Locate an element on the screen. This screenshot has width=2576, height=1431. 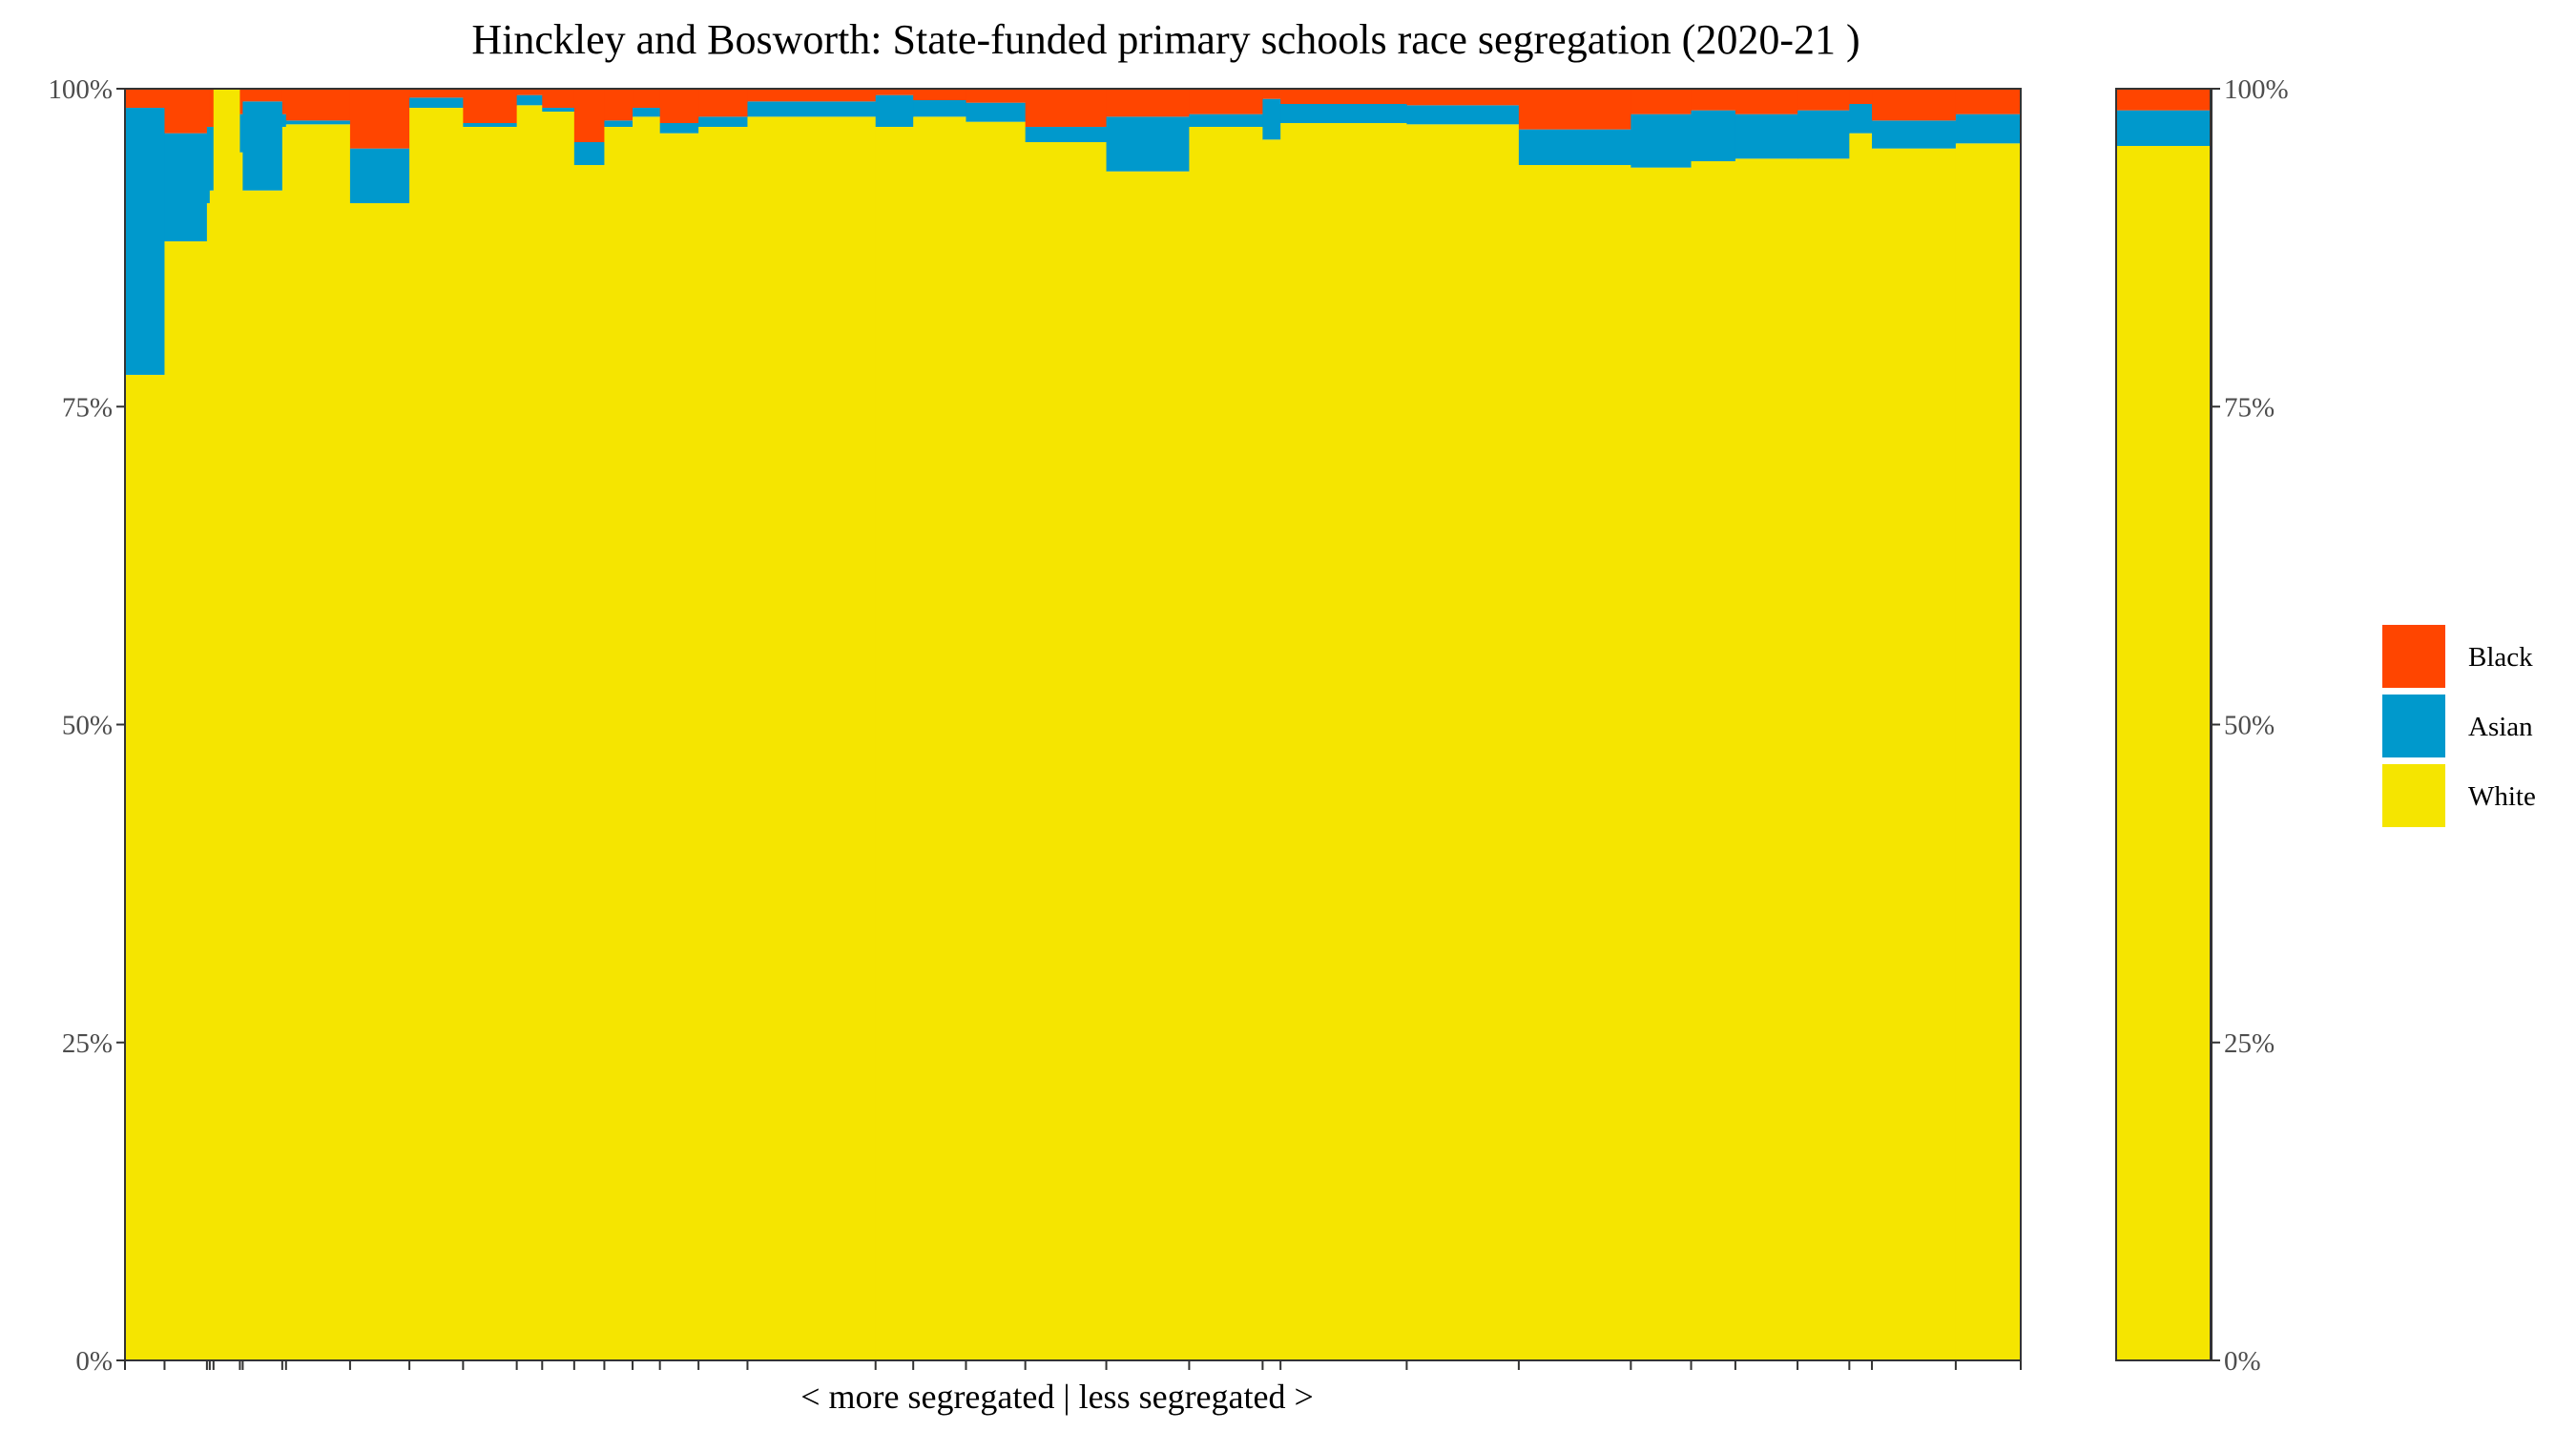
left-y-axis: 0% 25% 50% 75% 100% is located at coordinates (86, 725).